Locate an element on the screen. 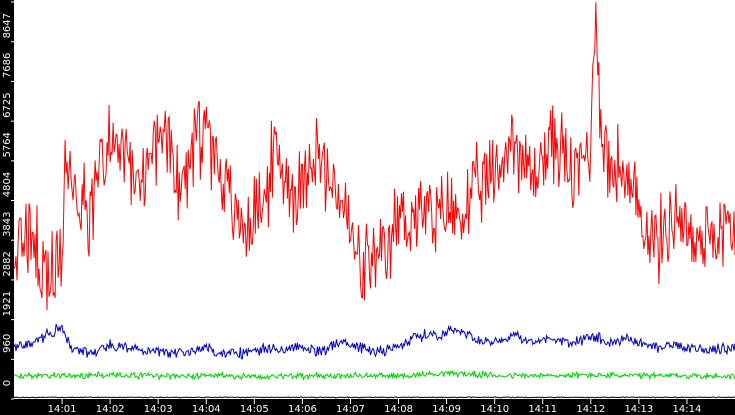 The width and height of the screenshot is (735, 415). x-tick-label: 14:12 is located at coordinates (590, 409).